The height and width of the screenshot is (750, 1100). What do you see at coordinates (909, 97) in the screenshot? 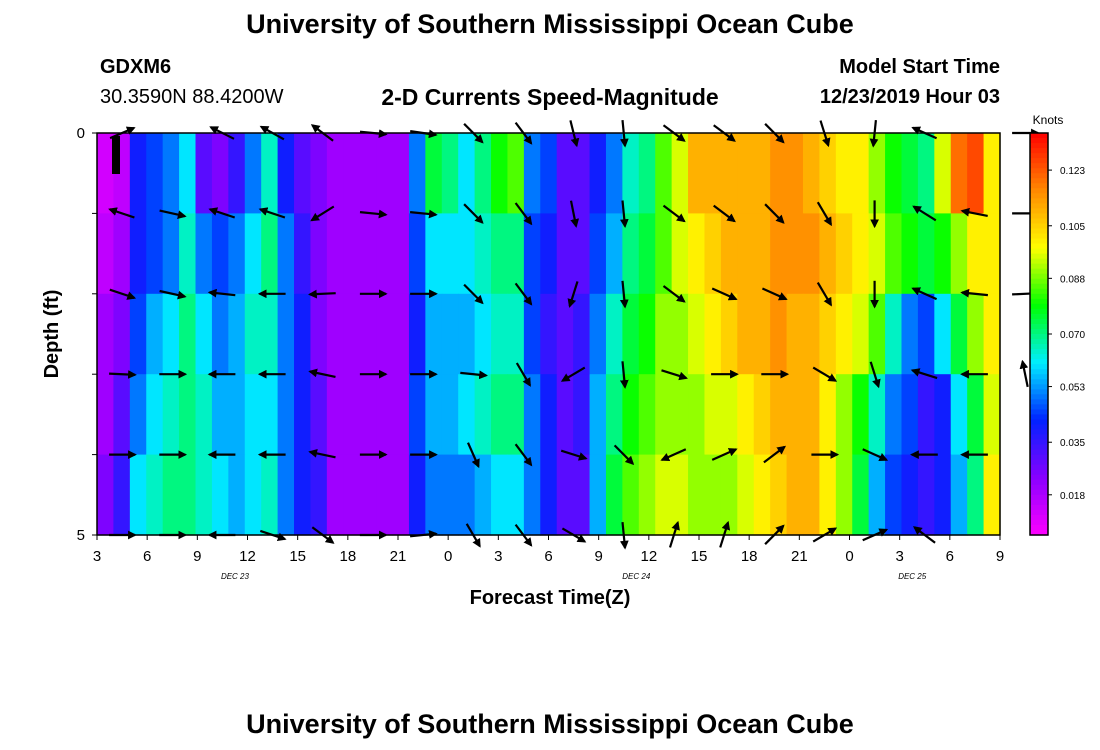
I see `model-start-time: 12/23/2019 Hour 03` at bounding box center [909, 97].